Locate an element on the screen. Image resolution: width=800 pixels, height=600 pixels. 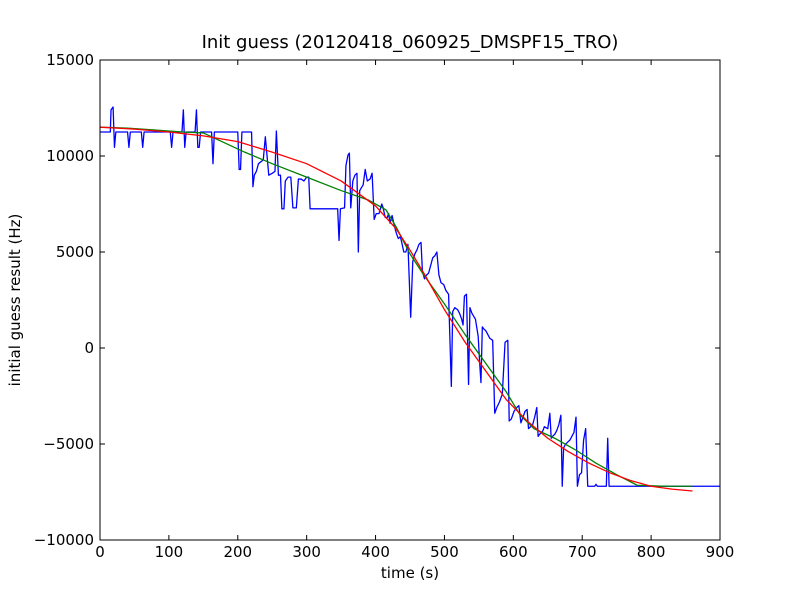
y-tick-label: 10000 is located at coordinates (70, 156).